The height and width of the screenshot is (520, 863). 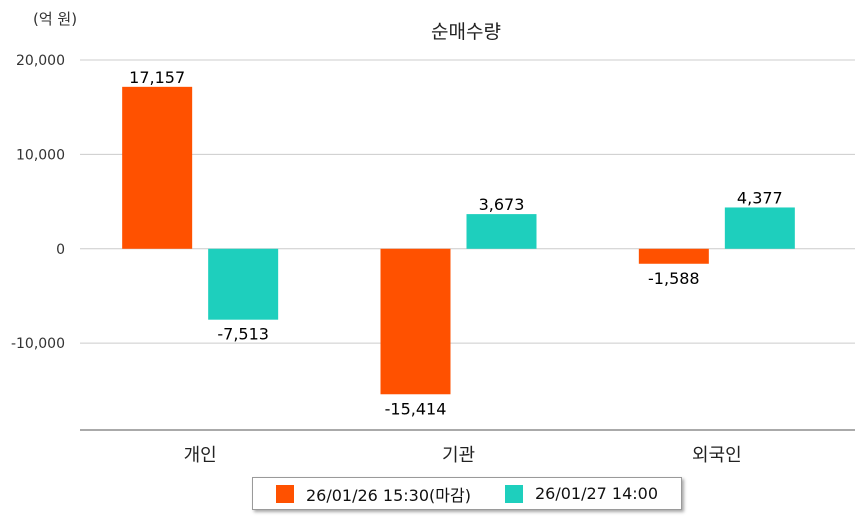 What do you see at coordinates (38, 202) in the screenshot?
I see `y-axis-ticks: 20,000 10,000 0 -10,000` at bounding box center [38, 202].